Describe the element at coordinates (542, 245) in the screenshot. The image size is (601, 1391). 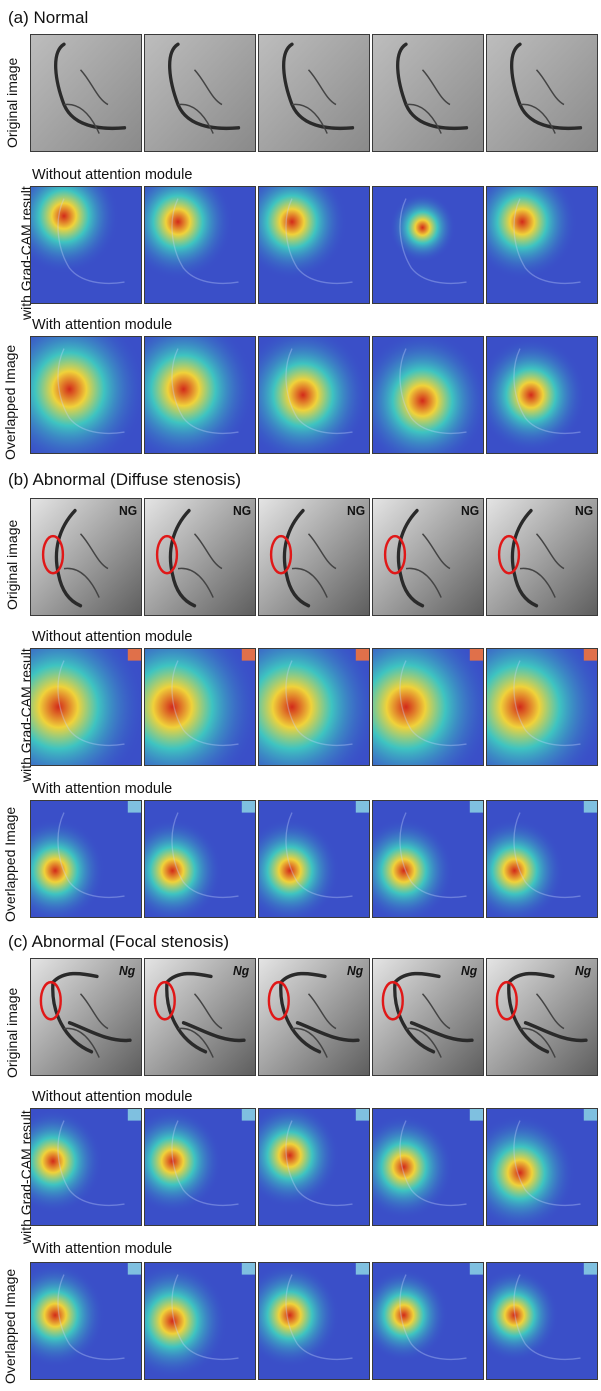
I see `gradcam-image-s1-r2-c5` at that location.